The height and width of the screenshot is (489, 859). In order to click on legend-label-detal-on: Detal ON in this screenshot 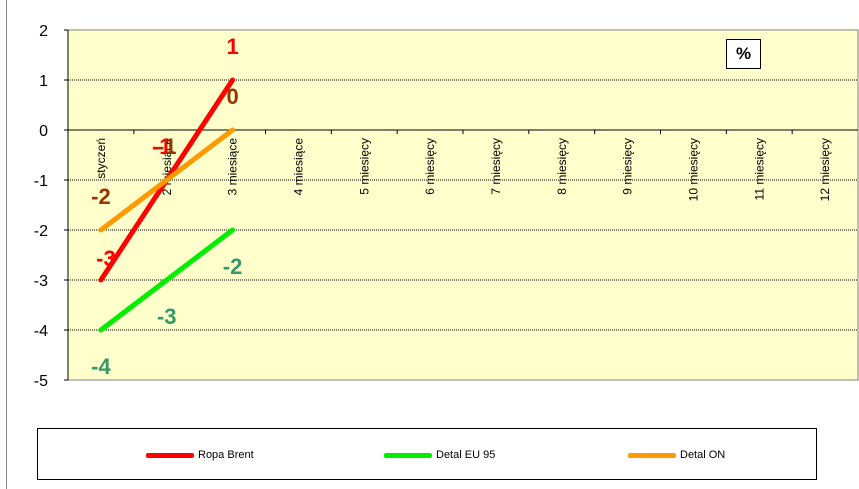, I will do `click(703, 455)`.